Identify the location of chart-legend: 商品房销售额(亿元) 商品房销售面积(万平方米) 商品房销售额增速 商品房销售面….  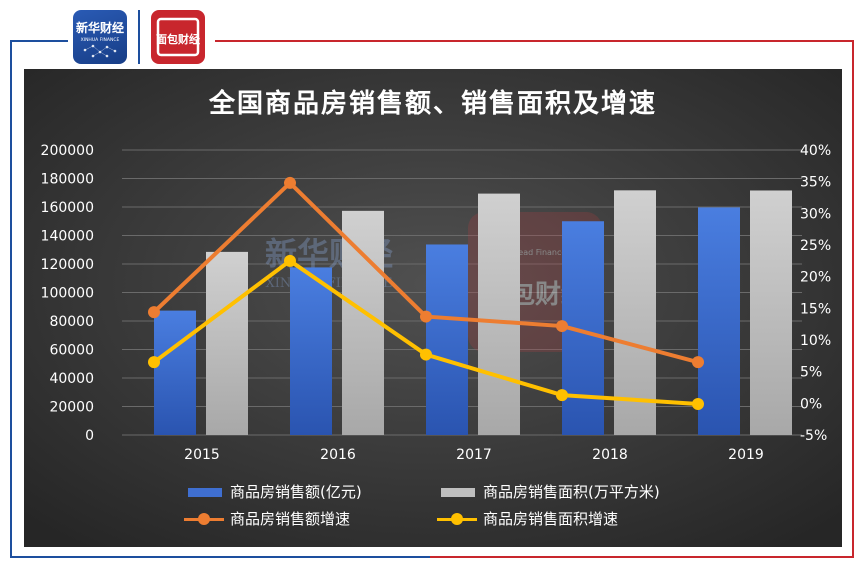
(433, 507).